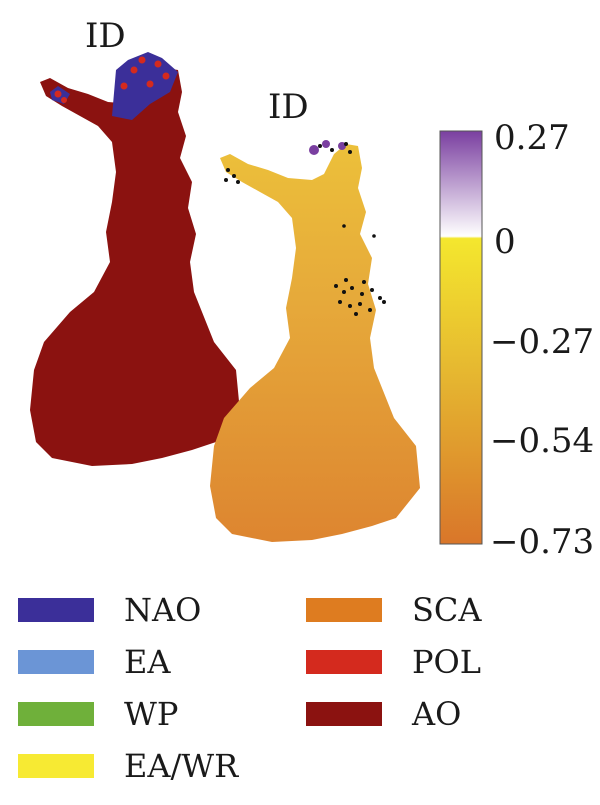 This screenshot has height=805, width=600. Describe the element at coordinates (344, 662) in the screenshot. I see `legend-swatch-pol` at that location.